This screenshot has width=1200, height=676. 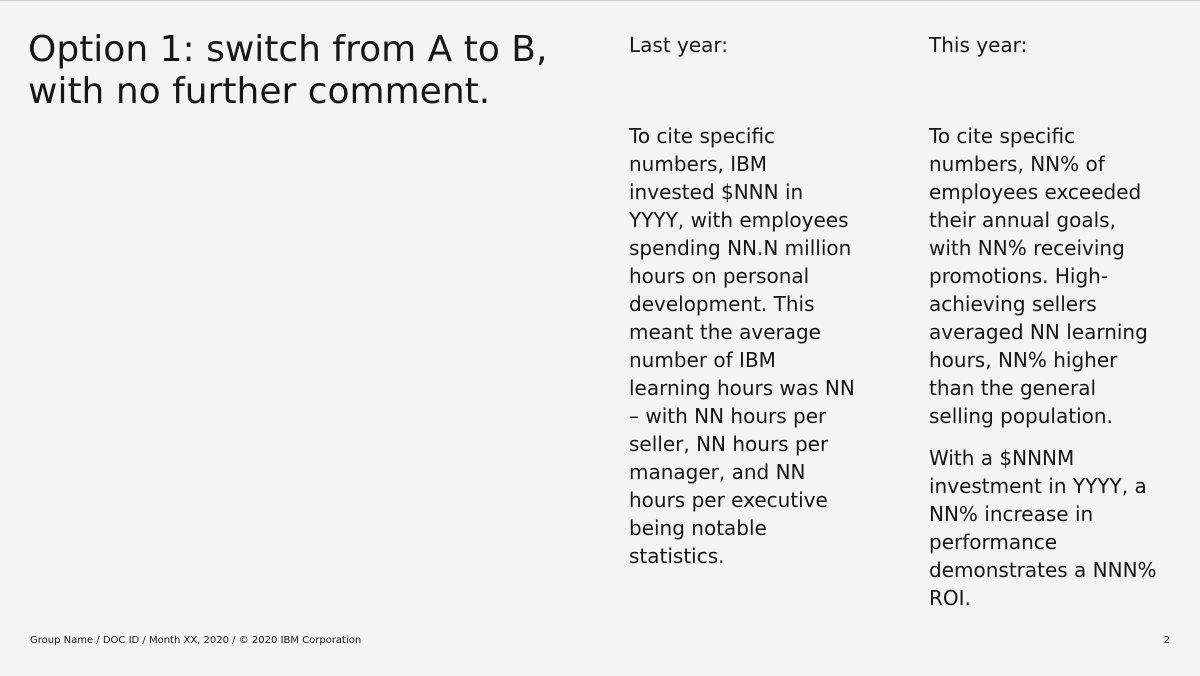 I want to click on text-line: number of IBM, so click(x=702, y=360).